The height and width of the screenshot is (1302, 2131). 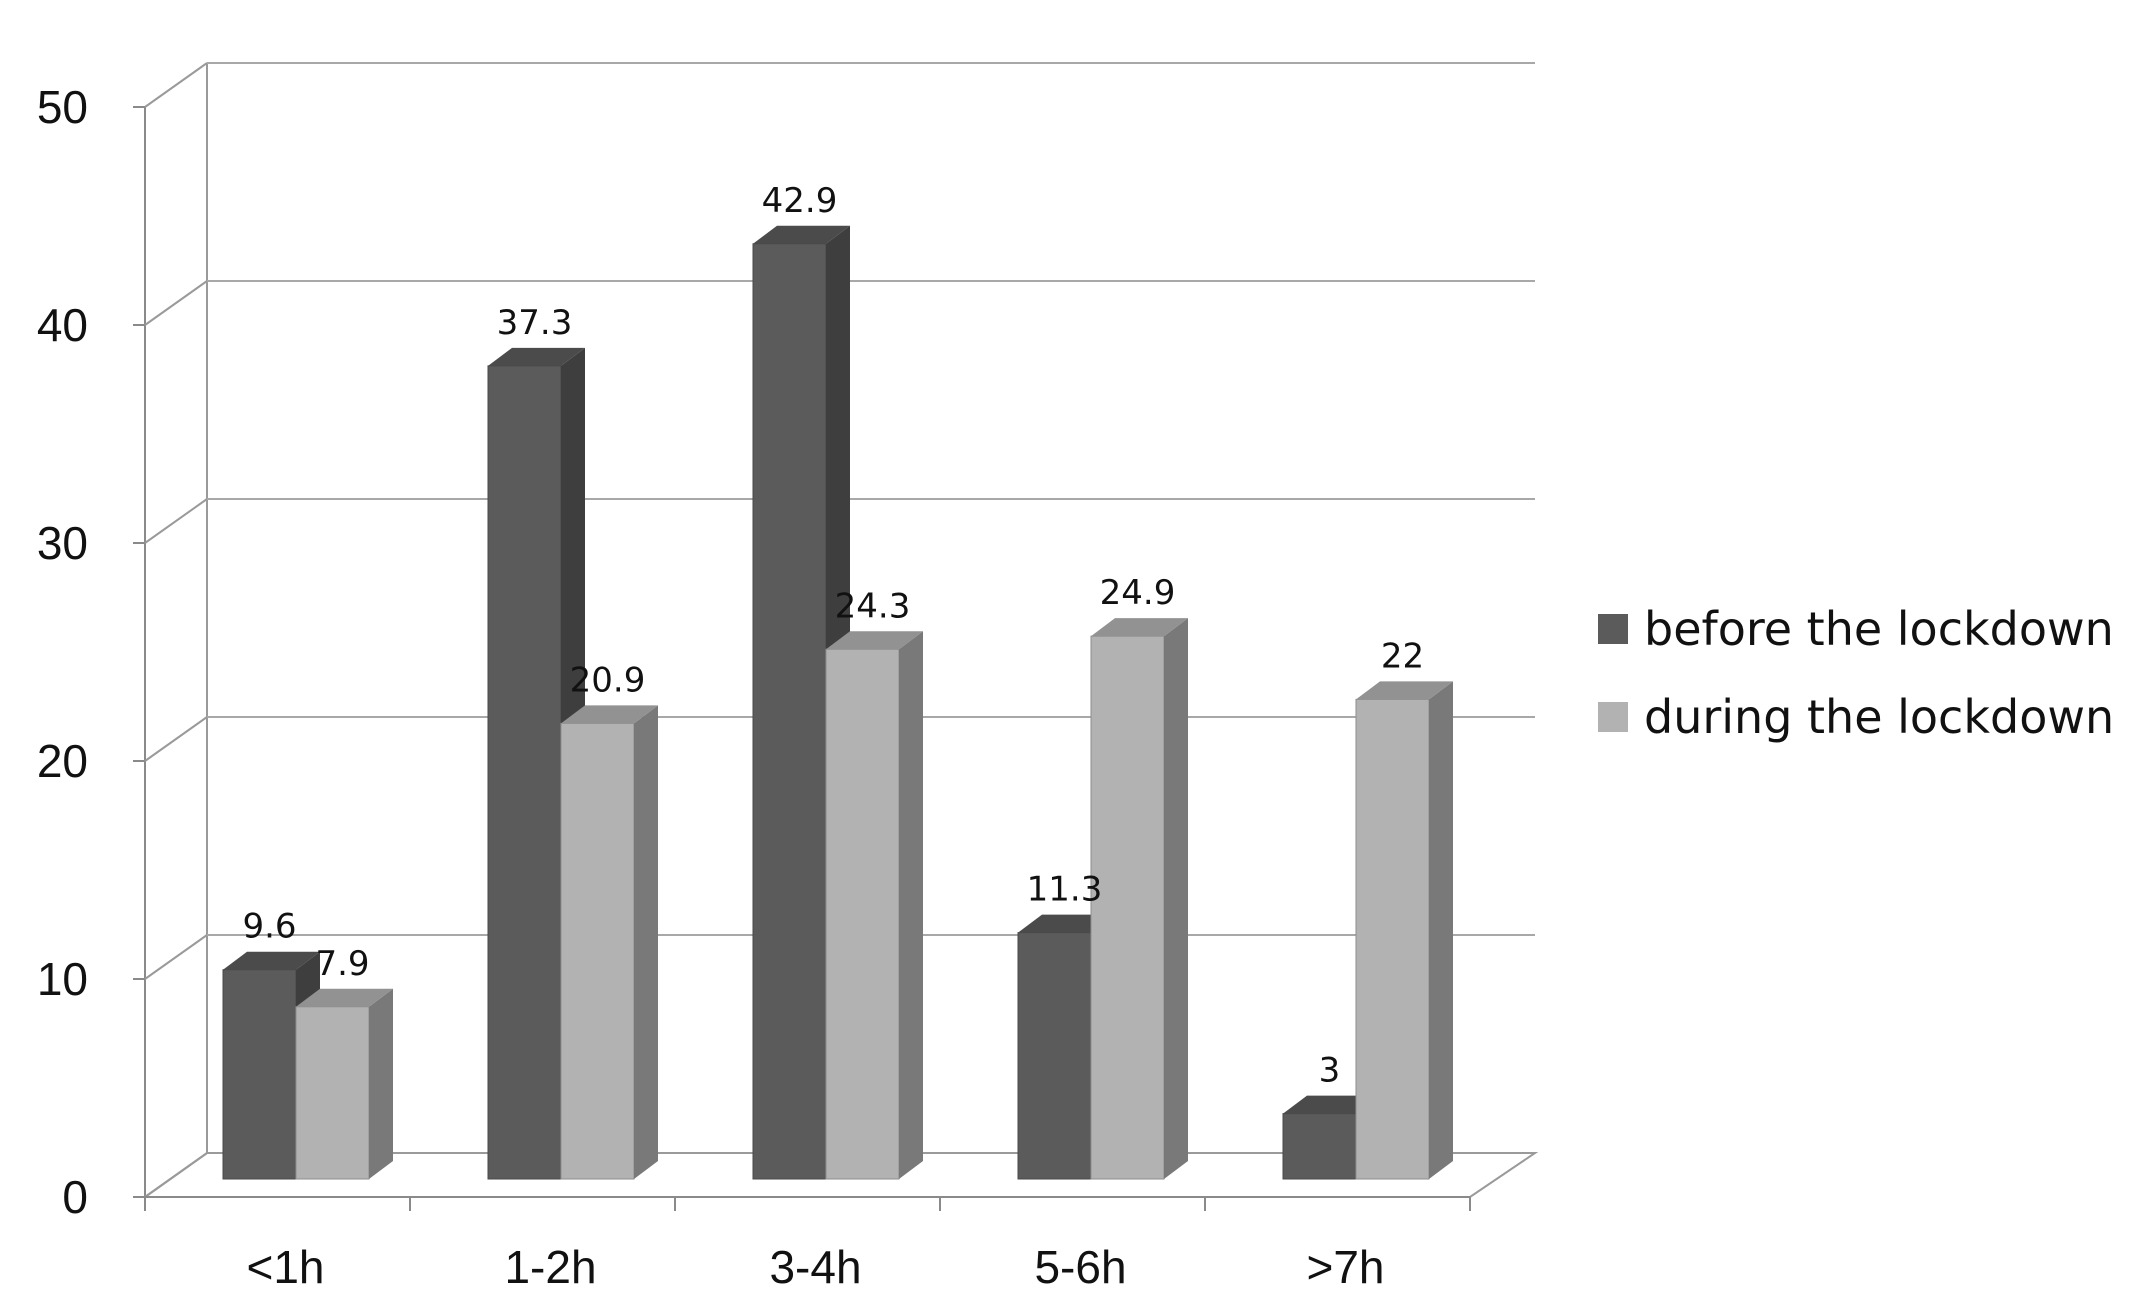 I want to click on y-tick-label: 40, so click(x=62, y=325).